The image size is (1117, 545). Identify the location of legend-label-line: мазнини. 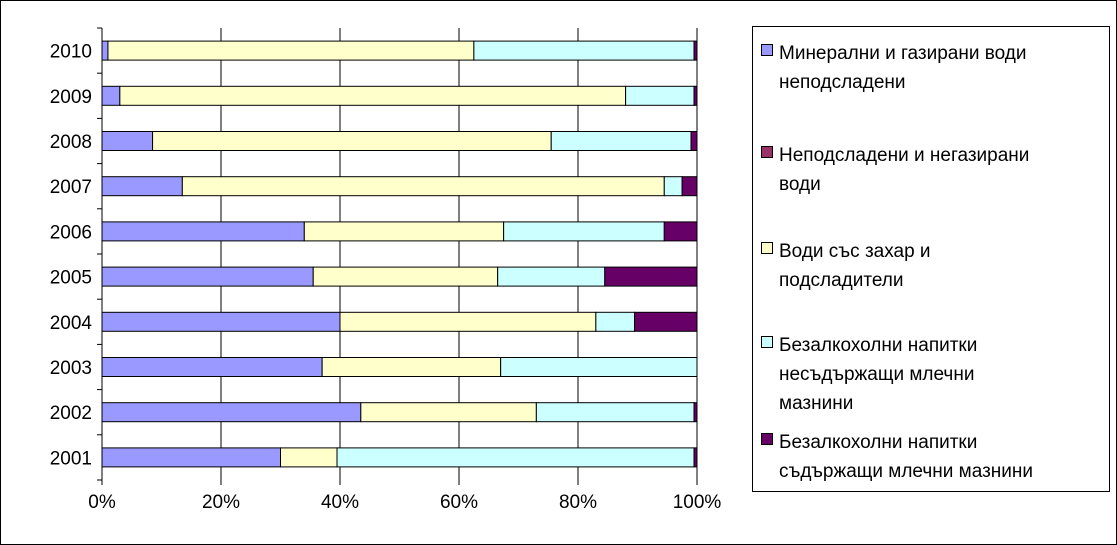
(944, 403).